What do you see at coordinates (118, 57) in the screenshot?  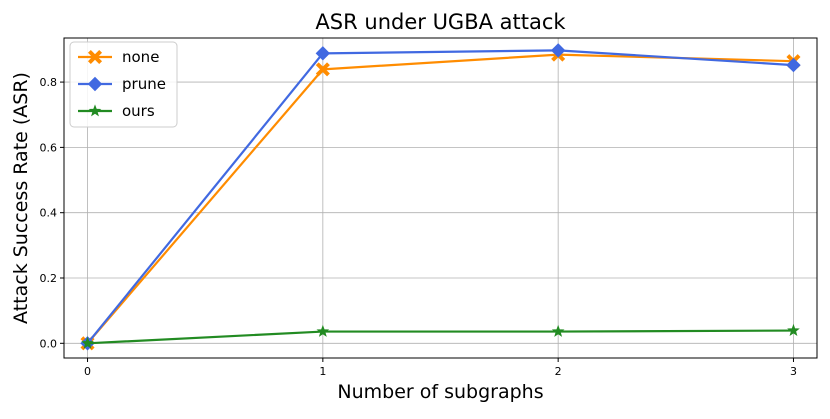 I see `legend-item-none: none` at bounding box center [118, 57].